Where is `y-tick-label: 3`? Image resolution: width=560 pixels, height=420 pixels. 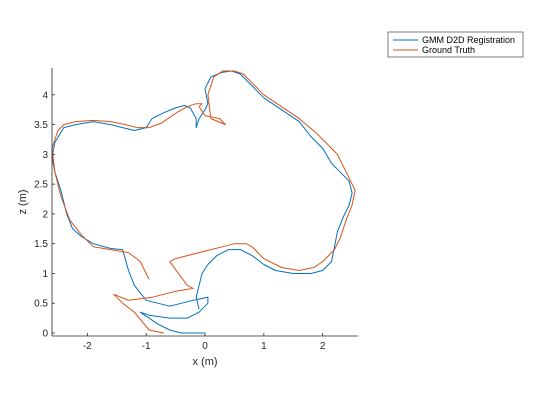
y-tick-label: 3 is located at coordinates (45, 155).